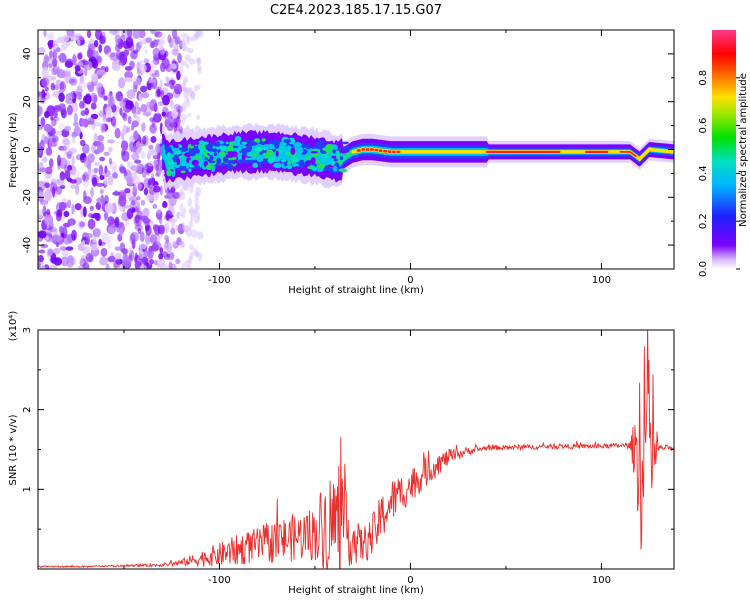 The width and height of the screenshot is (750, 600). What do you see at coordinates (356, 290) in the screenshot?
I see `spectrogram-xlabel: Height of straight line (km)` at bounding box center [356, 290].